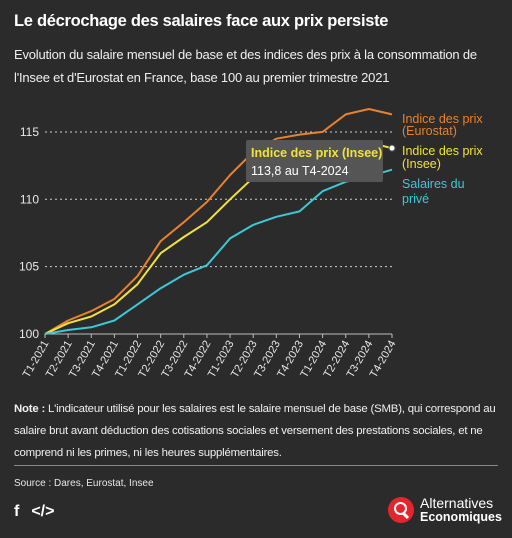 Image resolution: width=512 pixels, height=538 pixels. What do you see at coordinates (421, 164) in the screenshot?
I see `series-label: (Insee)` at bounding box center [421, 164].